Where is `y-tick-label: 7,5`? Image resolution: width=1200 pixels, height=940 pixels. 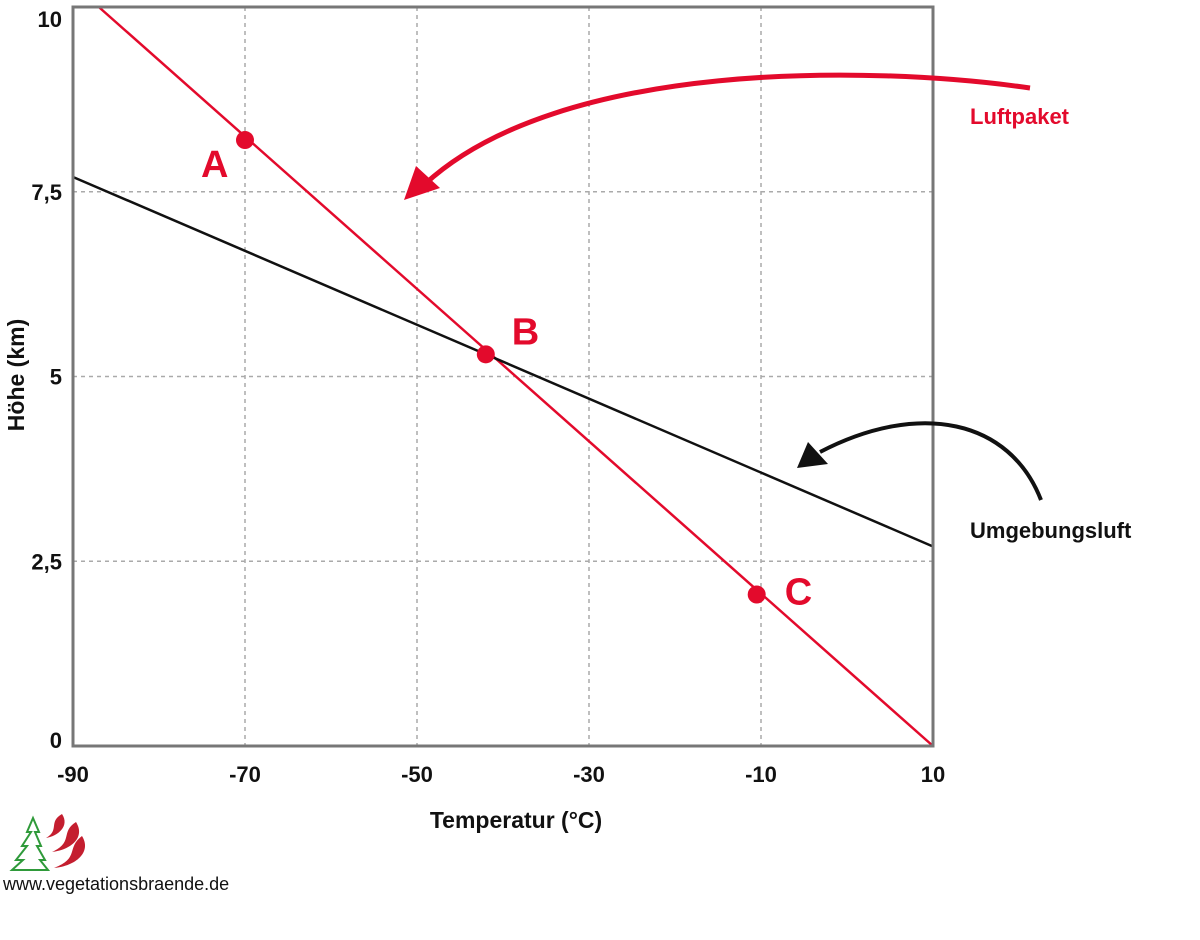 y-tick-label: 7,5 is located at coordinates (46, 192).